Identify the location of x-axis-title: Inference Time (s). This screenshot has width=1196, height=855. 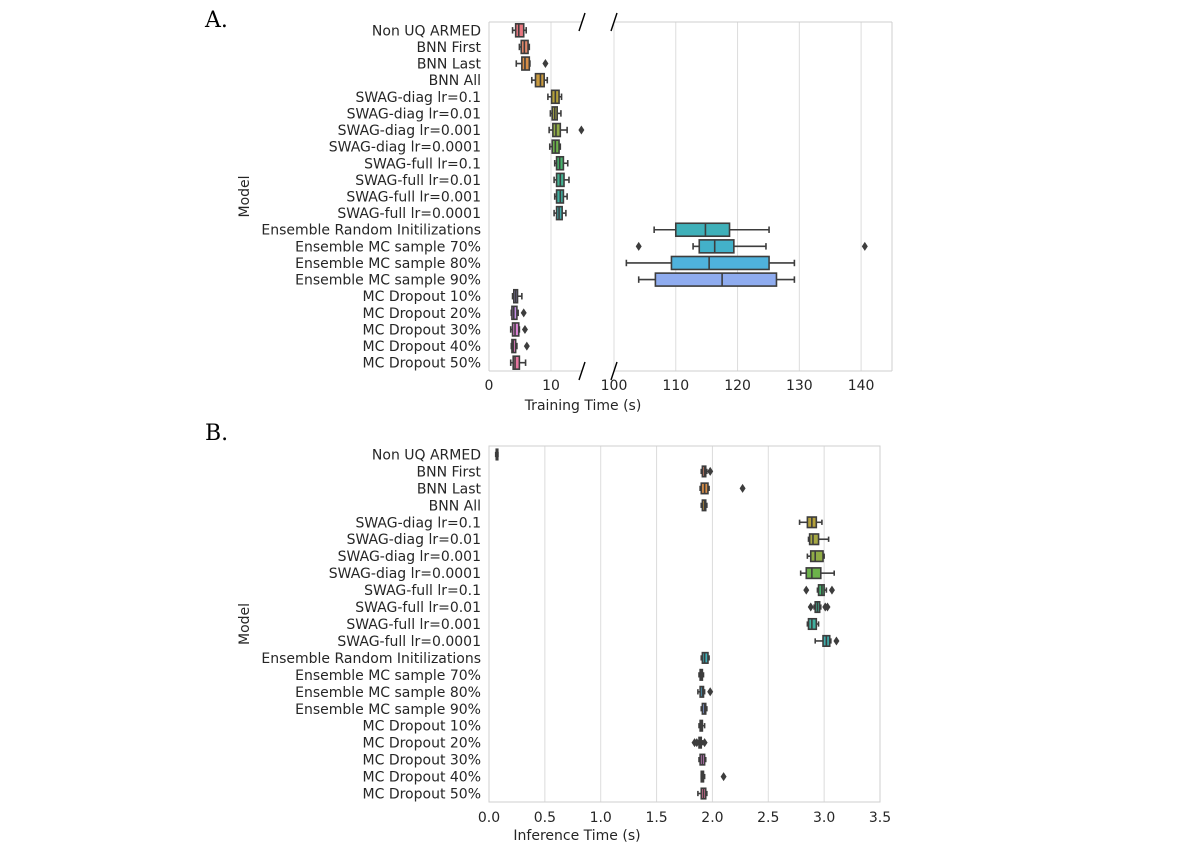
(576, 836).